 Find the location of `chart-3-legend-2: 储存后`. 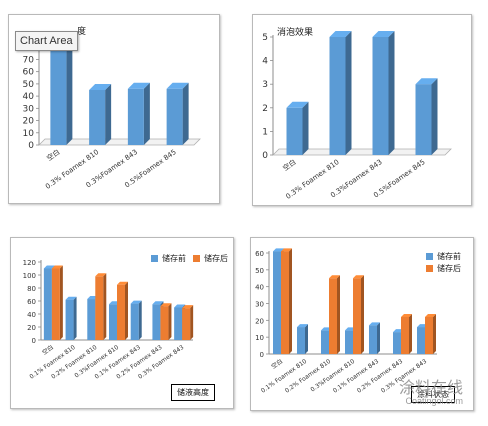

chart-3-legend-2: 储存后 is located at coordinates (210, 258).